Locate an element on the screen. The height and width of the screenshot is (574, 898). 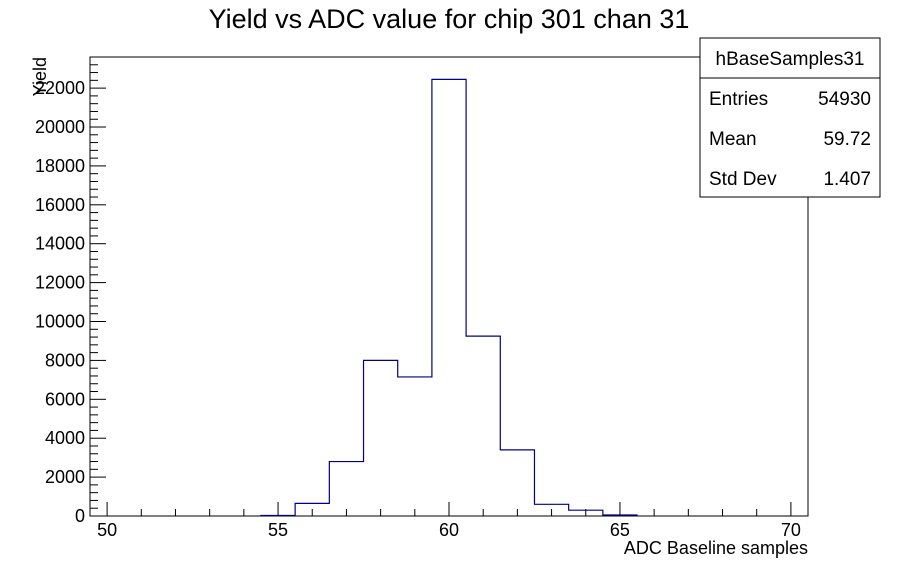
y-tick-label: 2000 is located at coordinates (65, 477).